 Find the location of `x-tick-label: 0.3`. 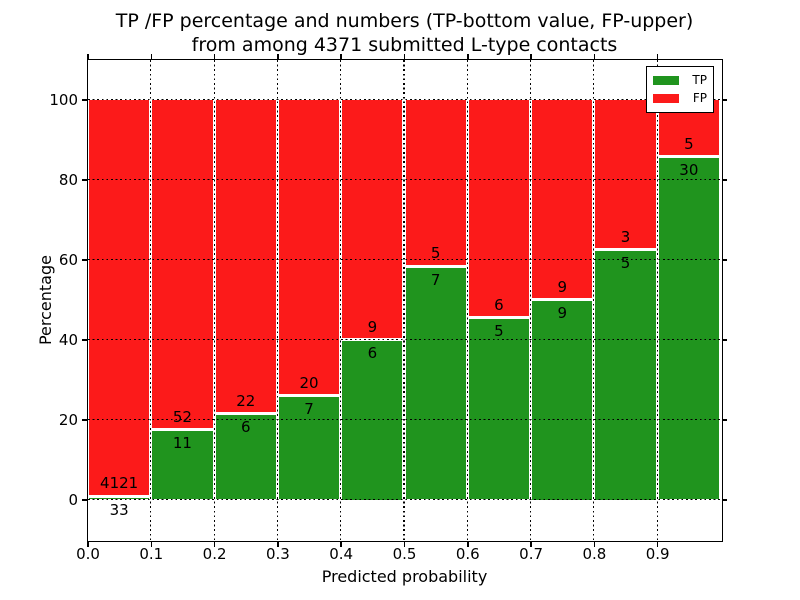

x-tick-label: 0.3 is located at coordinates (277, 554).